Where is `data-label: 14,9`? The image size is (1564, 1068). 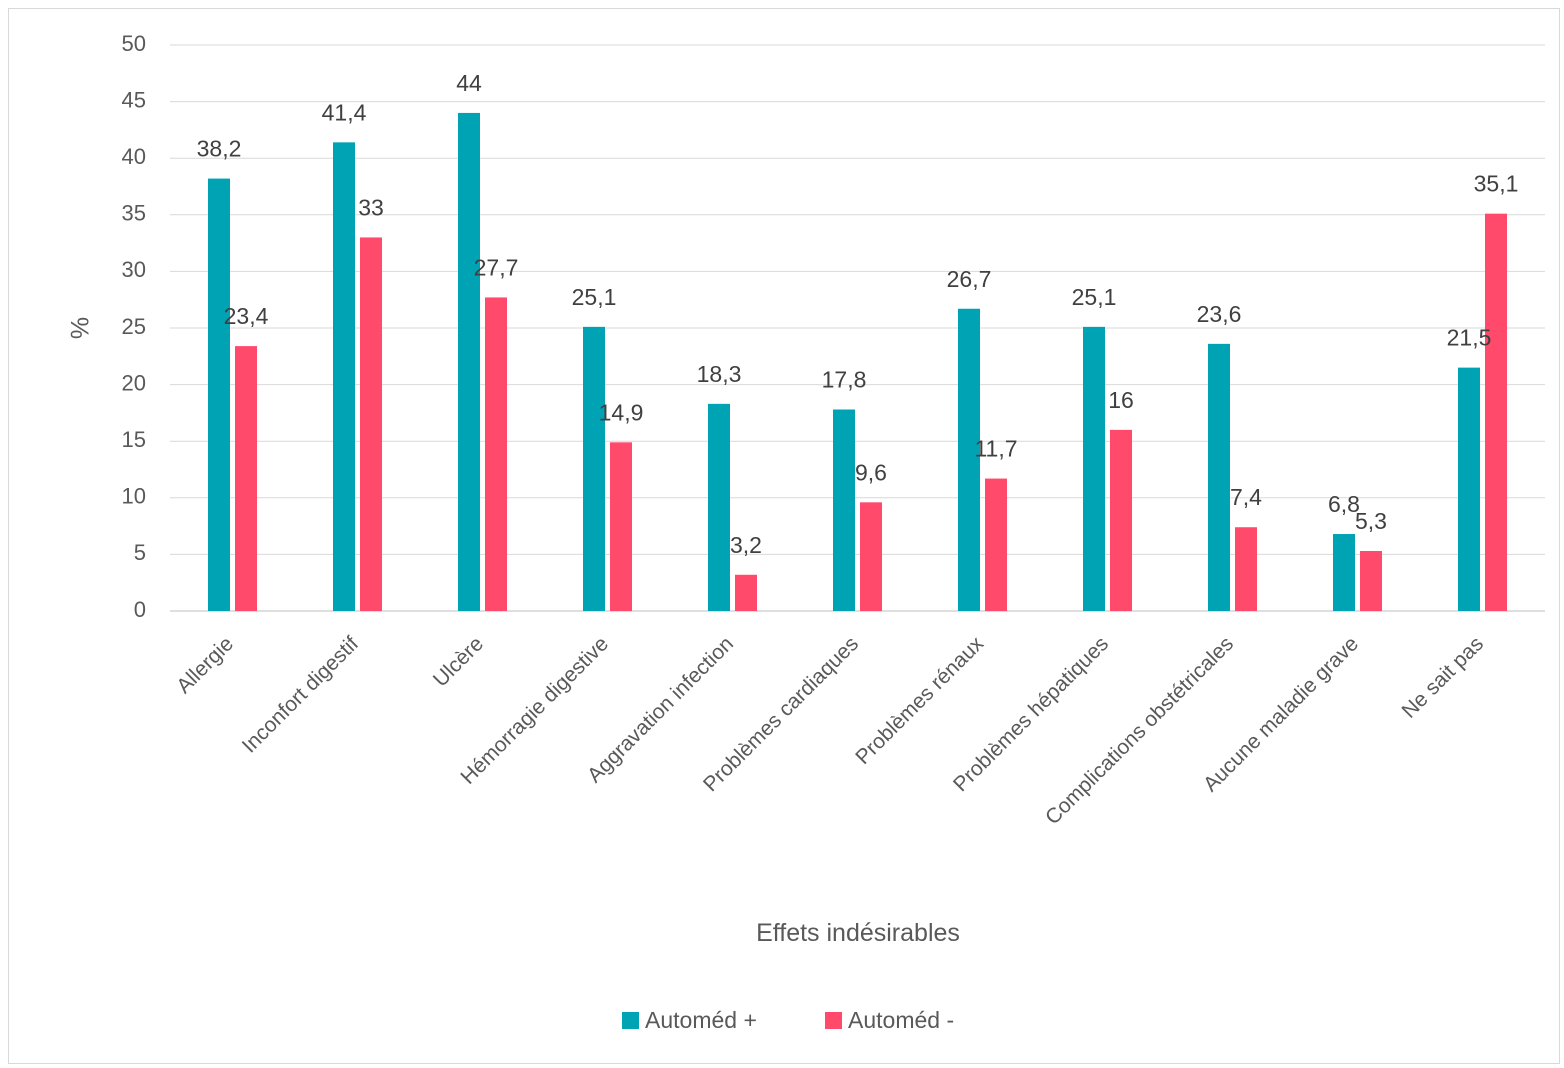 data-label: 14,9 is located at coordinates (621, 412).